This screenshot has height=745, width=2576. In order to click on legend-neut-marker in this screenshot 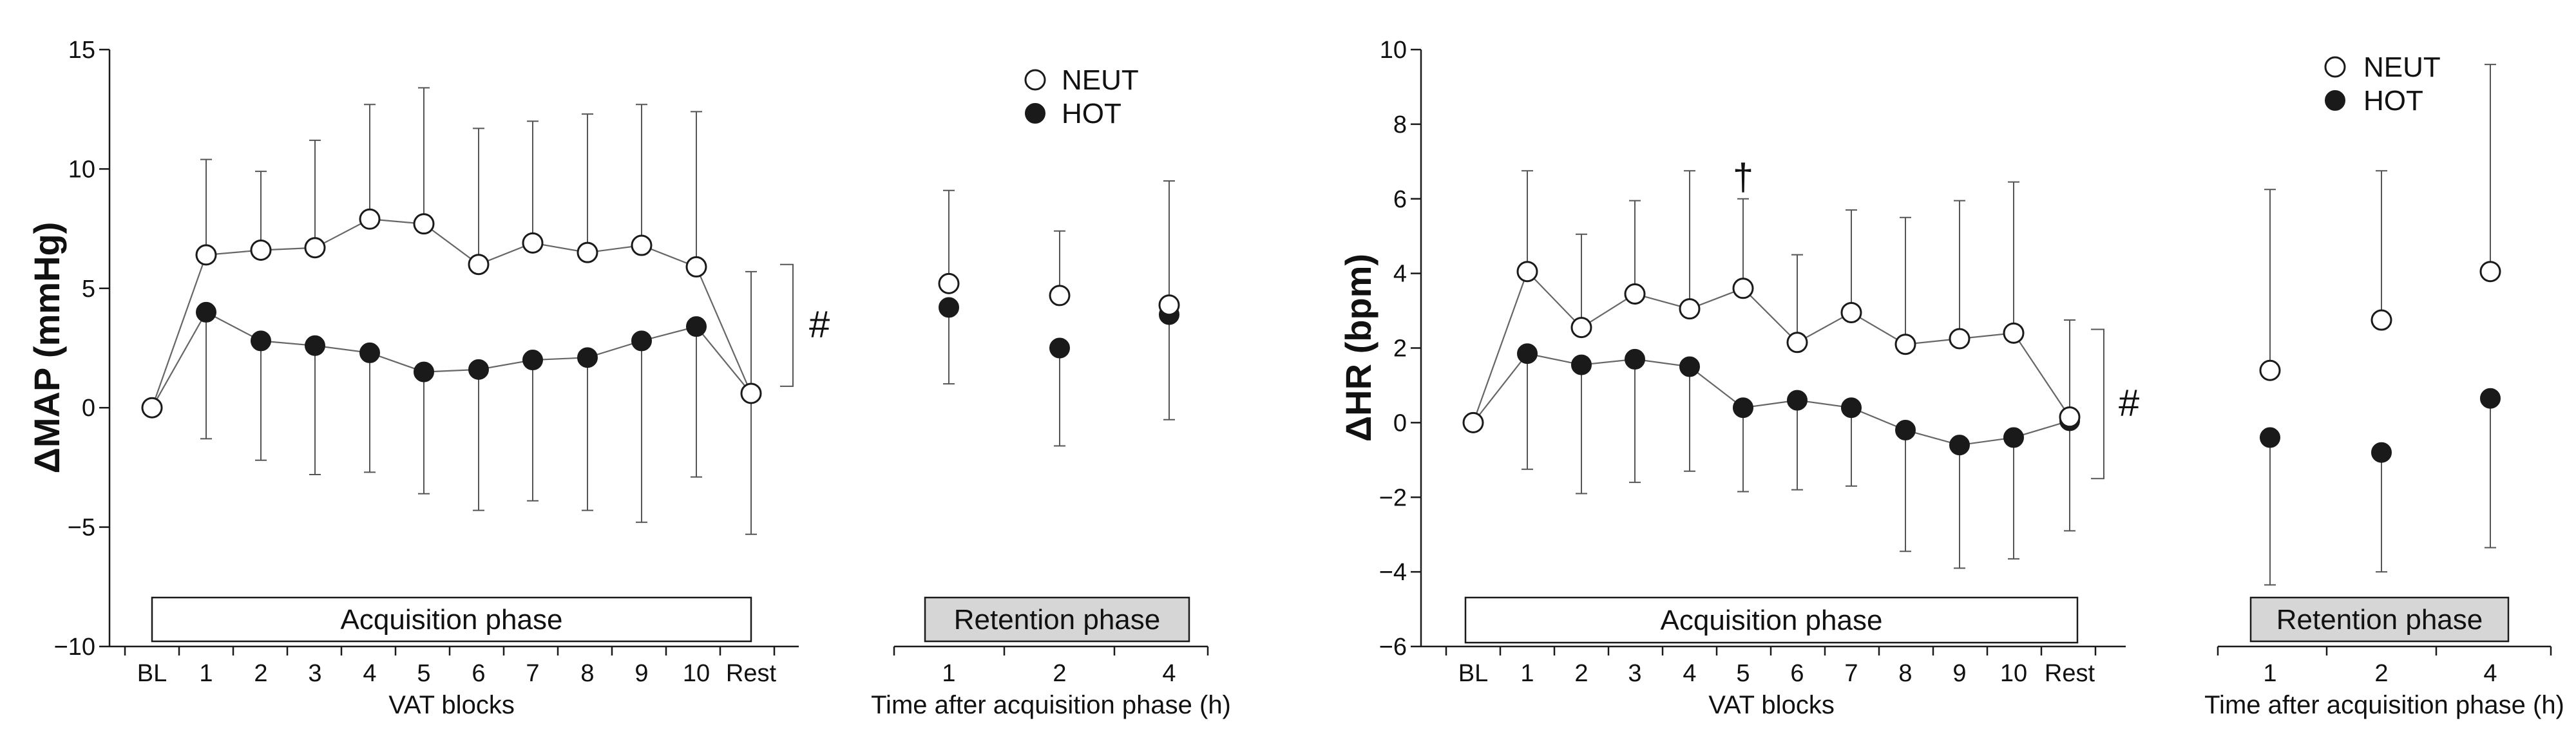, I will do `click(1035, 80)`.